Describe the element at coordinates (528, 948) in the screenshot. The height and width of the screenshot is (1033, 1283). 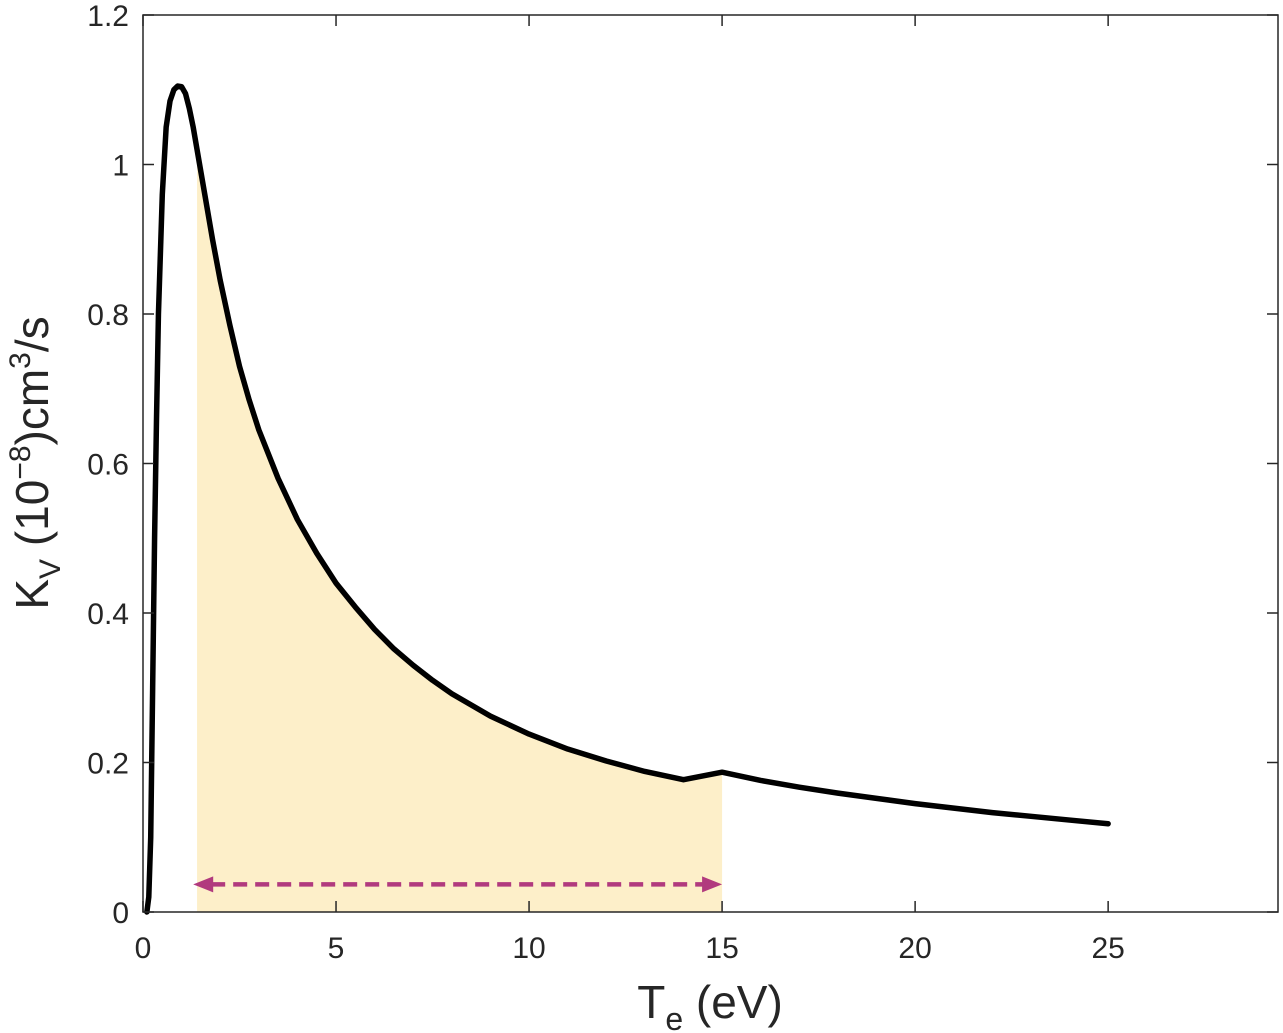
I see `x-tick-label: 10` at that location.